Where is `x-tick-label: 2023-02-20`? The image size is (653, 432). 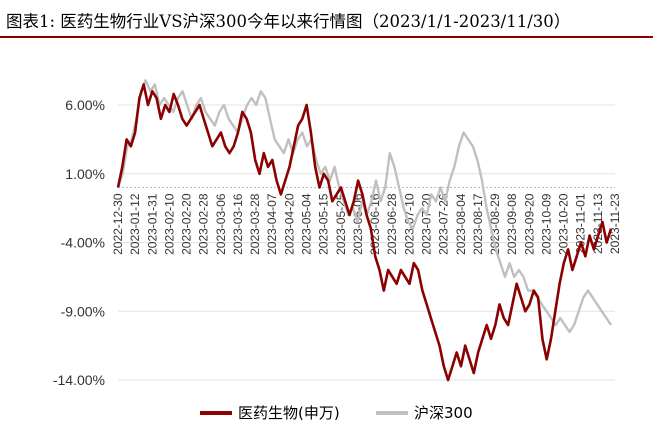 x-tick-label: 2023-02-20 is located at coordinates (187, 224).